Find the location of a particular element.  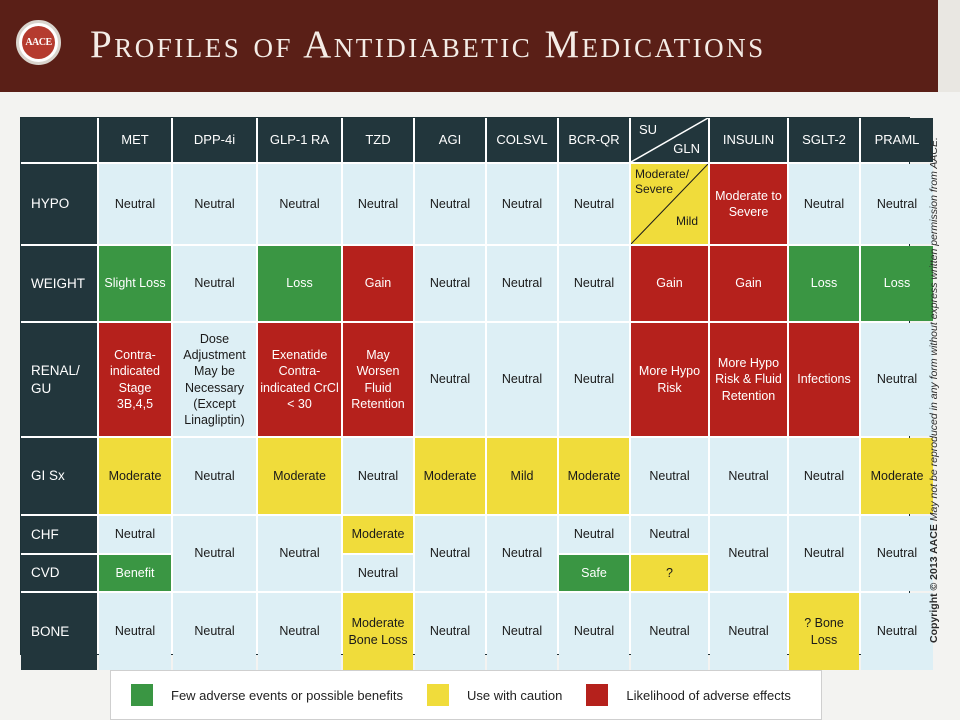

weight-su-gln: Gain is located at coordinates (669, 283).